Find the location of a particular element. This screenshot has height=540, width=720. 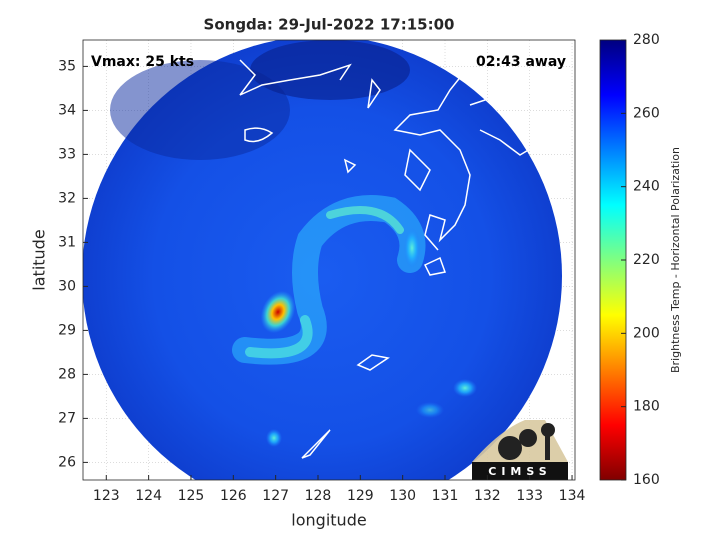

x-tick-label: 125 is located at coordinates (191, 496).